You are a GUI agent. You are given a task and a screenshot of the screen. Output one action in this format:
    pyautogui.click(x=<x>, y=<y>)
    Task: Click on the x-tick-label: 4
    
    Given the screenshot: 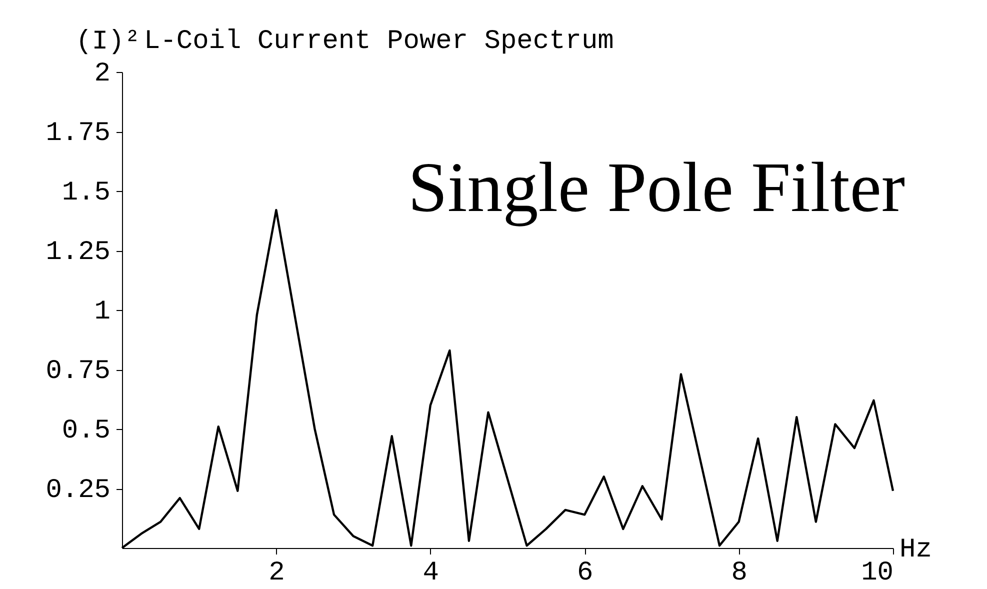 What is the action you would take?
    pyautogui.click(x=430, y=573)
    